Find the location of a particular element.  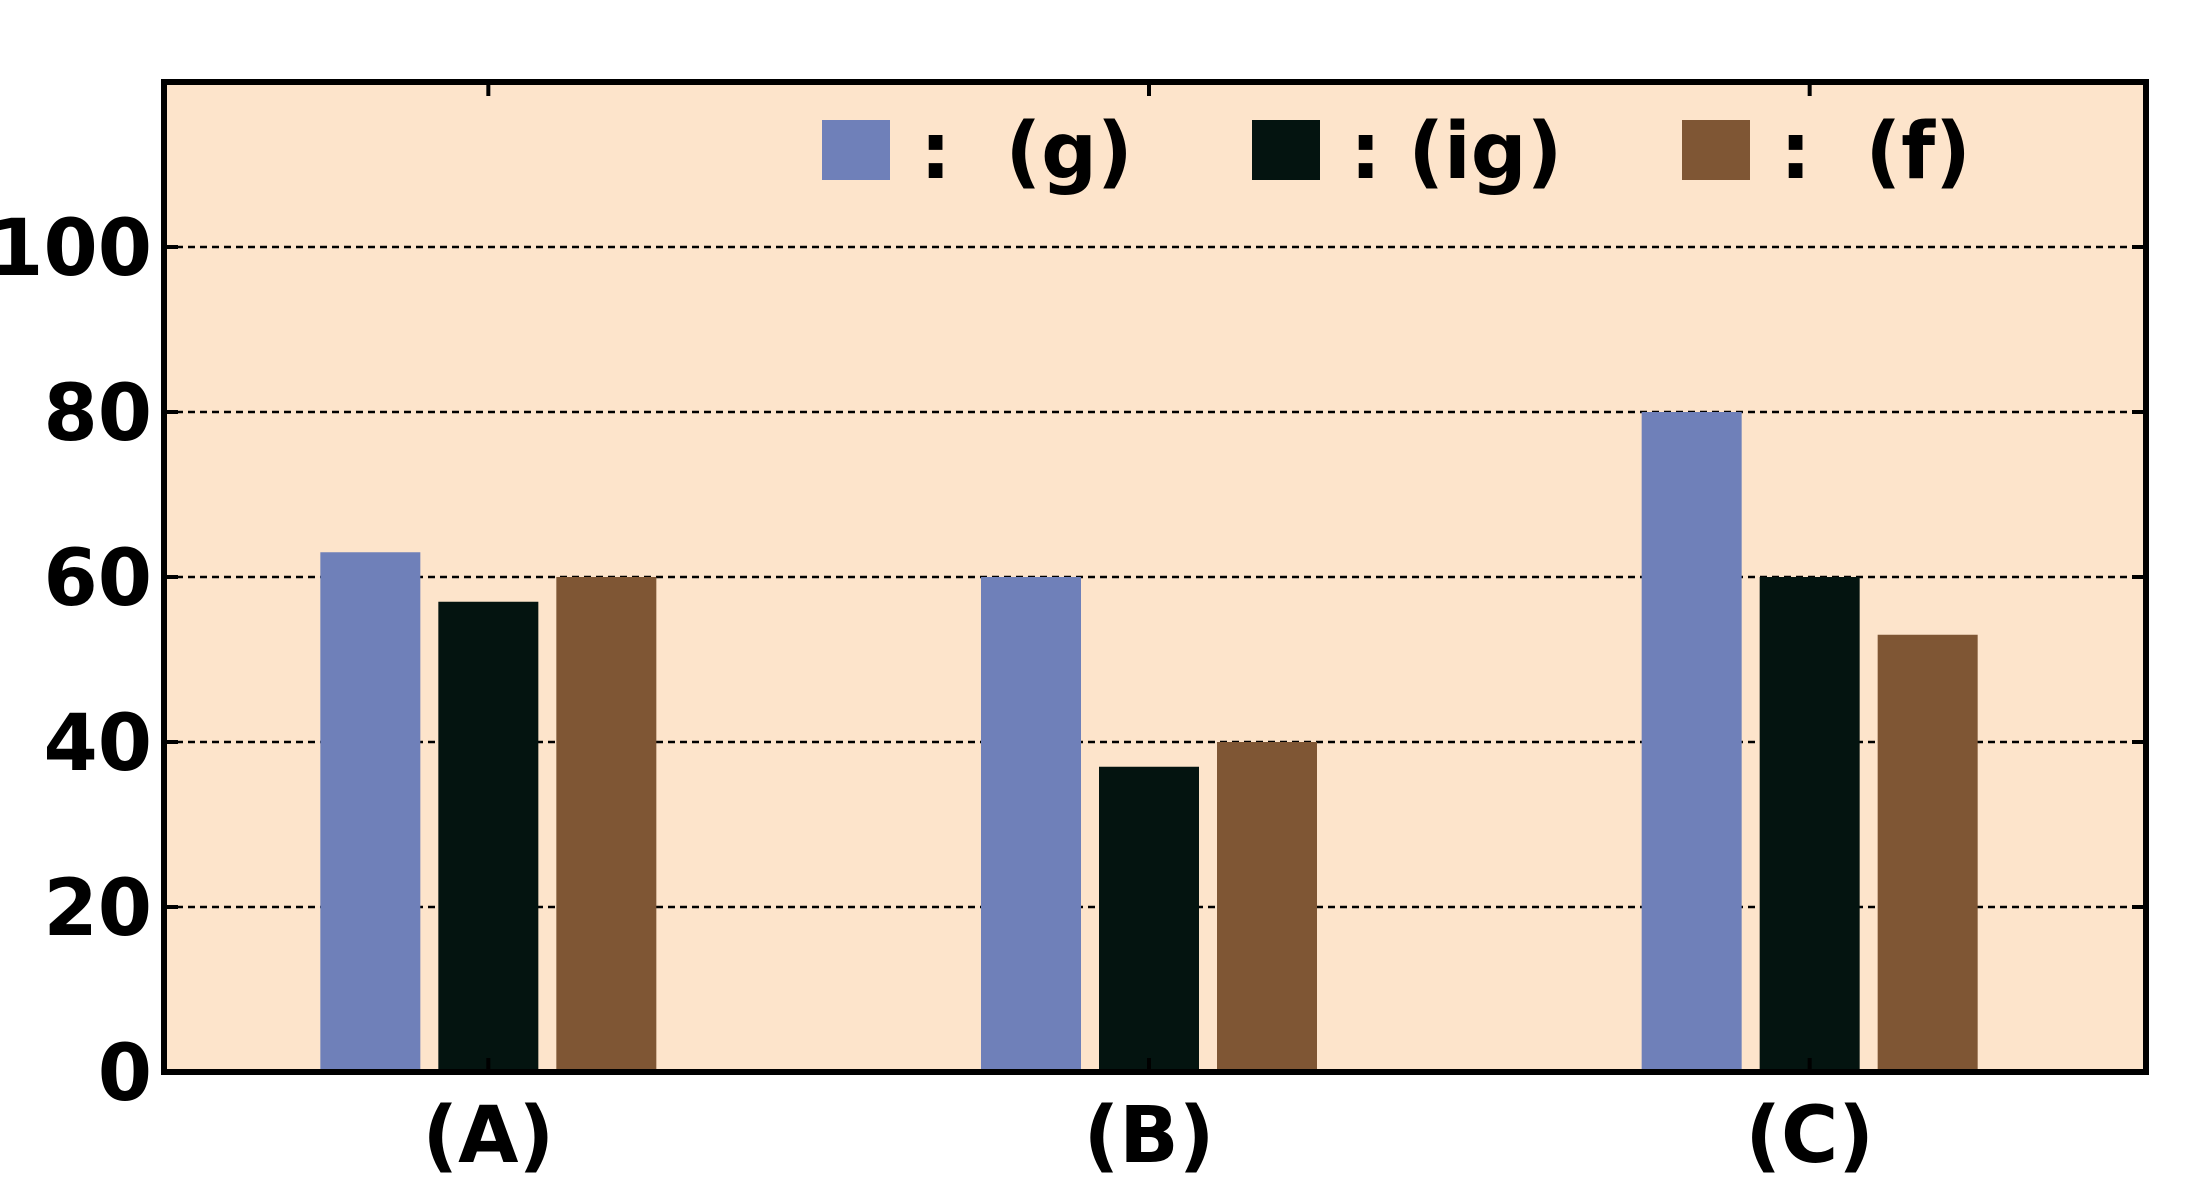

y-tick-label: 40 is located at coordinates (97, 744).